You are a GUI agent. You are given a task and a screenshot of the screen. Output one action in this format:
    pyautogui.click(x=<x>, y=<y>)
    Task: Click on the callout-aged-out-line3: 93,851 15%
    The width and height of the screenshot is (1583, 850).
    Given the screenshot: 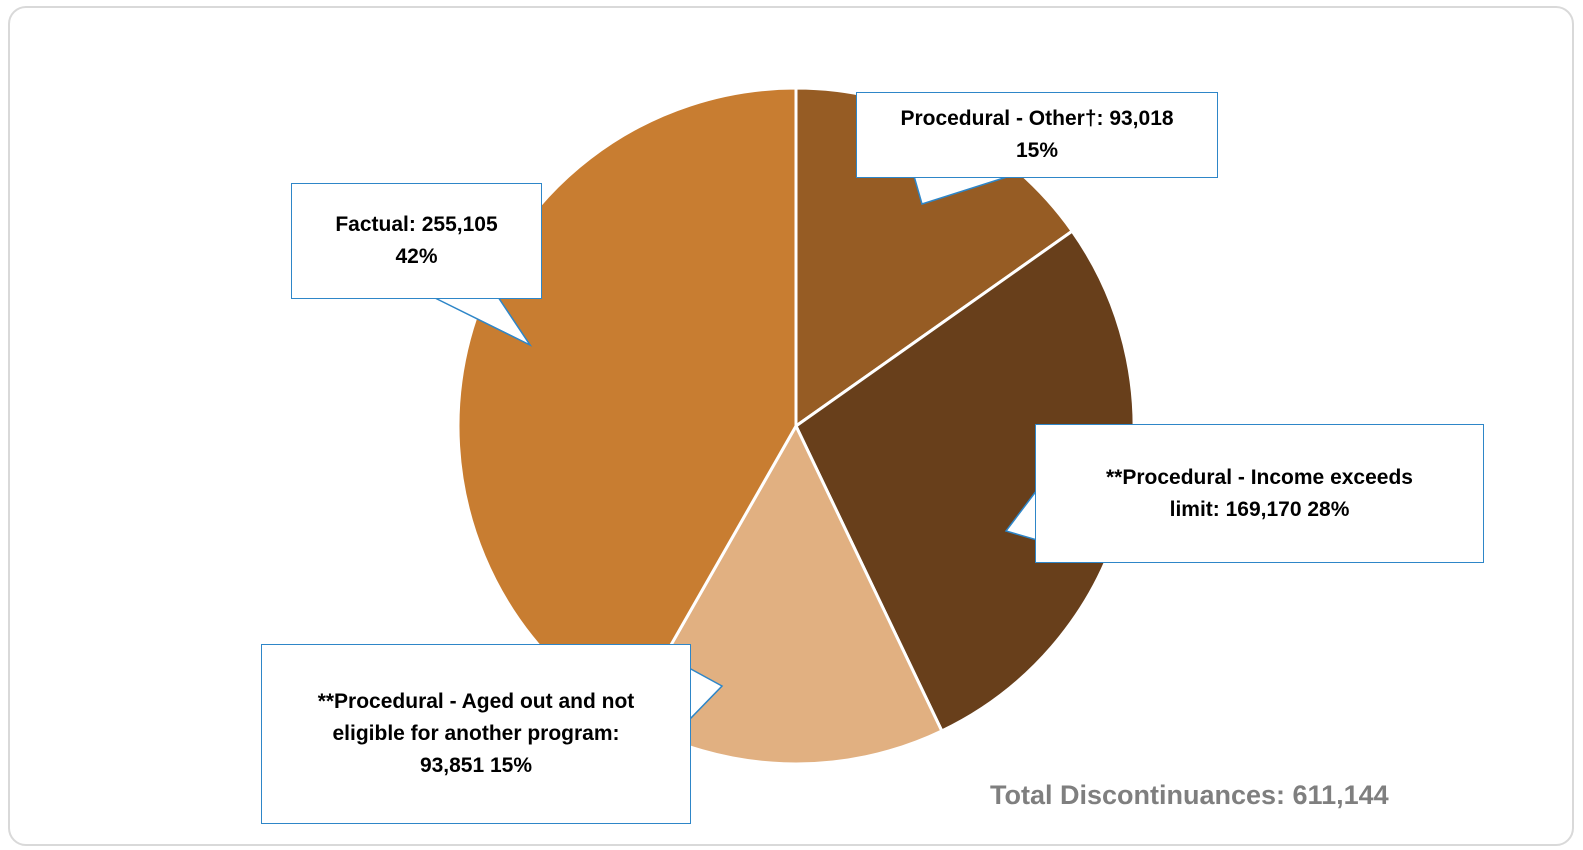 What is the action you would take?
    pyautogui.click(x=476, y=765)
    